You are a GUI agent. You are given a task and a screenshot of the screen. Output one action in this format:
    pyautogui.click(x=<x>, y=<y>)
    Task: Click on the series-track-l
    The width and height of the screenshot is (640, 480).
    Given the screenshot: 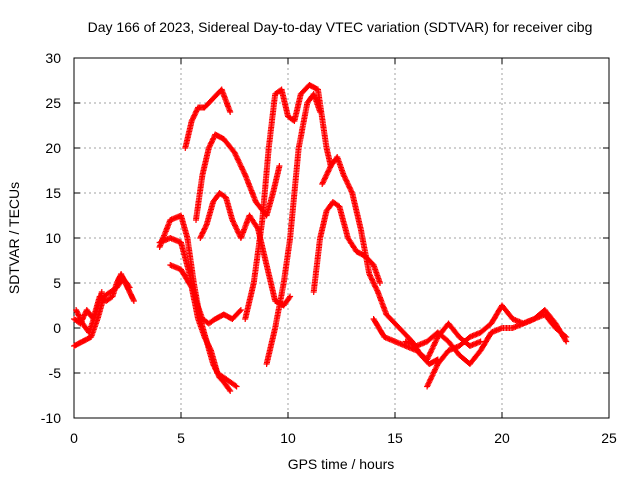 What is the action you would take?
    pyautogui.click(x=346, y=247)
    